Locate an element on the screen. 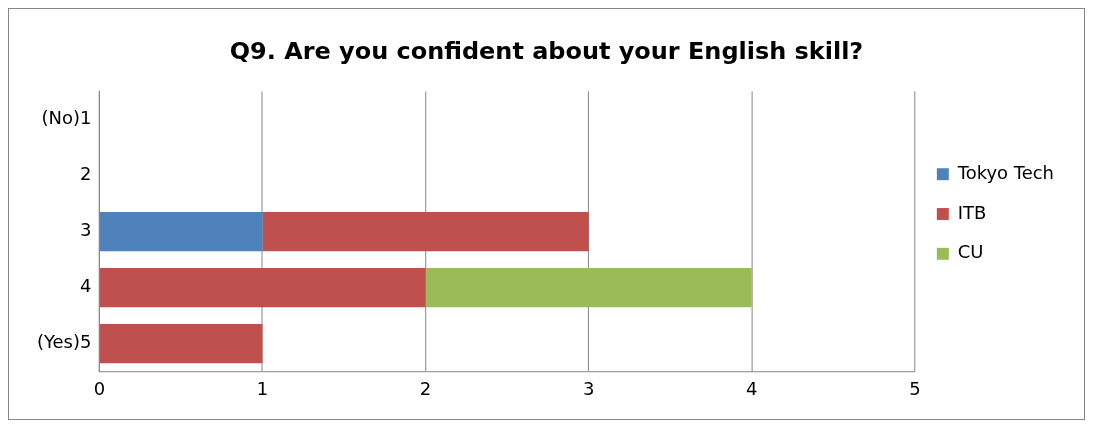 The height and width of the screenshot is (428, 1093). chart-title: Q9. Are you confident about your English skill? is located at coordinates (546, 51).